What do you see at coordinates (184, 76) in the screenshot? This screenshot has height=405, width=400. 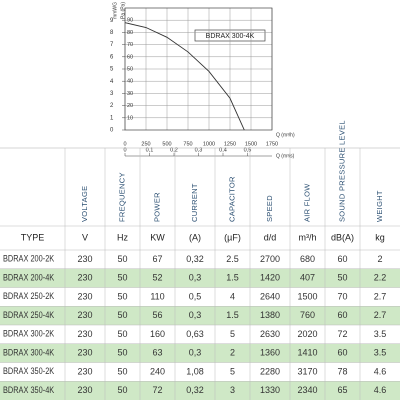 I see `curve` at bounding box center [184, 76].